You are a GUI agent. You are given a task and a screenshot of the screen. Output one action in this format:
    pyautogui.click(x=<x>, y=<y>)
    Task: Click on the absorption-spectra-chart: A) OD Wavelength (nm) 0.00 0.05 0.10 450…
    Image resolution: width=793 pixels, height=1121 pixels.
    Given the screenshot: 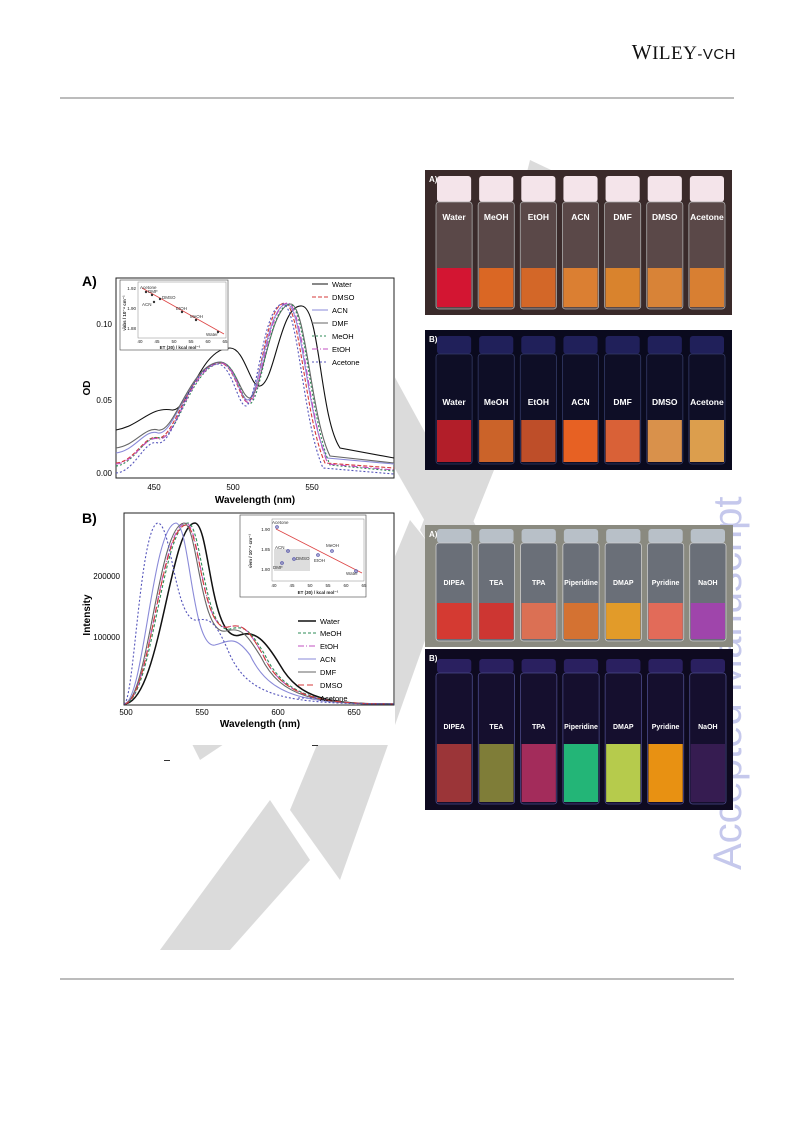 What is the action you would take?
    pyautogui.click(x=237, y=388)
    